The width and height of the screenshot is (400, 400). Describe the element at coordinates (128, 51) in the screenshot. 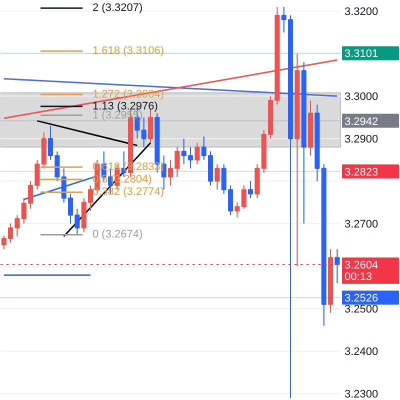

I see `ref-line-label: 1.618 (3.3106)` at that location.